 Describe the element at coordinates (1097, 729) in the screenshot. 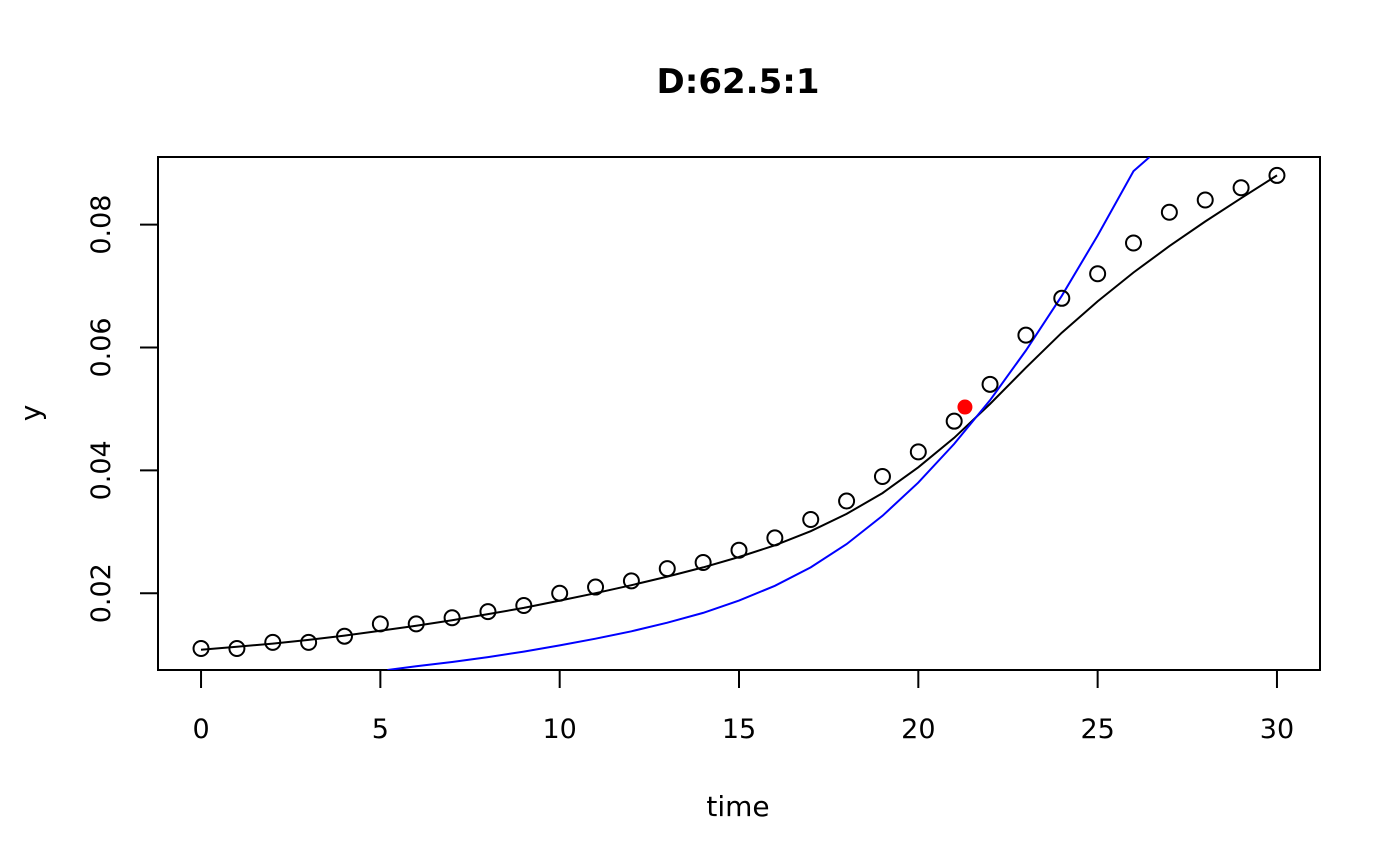

I see `x-tick-label: 25` at that location.